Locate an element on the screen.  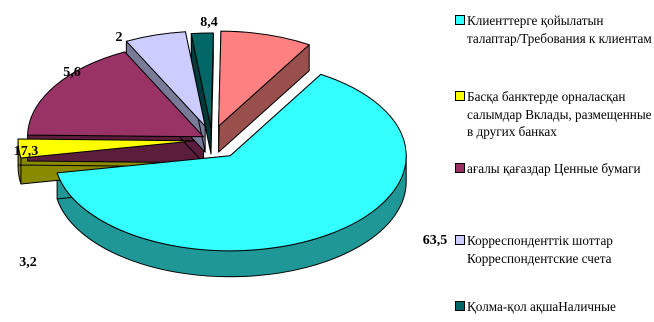
legend-label: Қолма-қол ақшаНаличные is located at coordinates (541, 306).